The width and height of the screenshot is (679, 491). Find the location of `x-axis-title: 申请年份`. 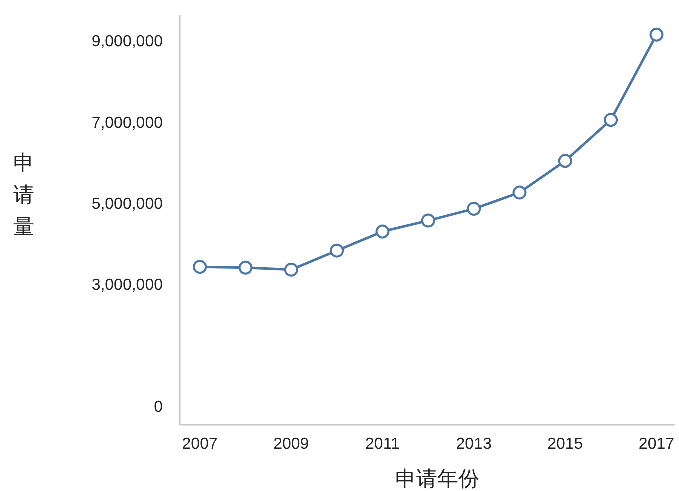

x-axis-title: 申请年份 is located at coordinates (438, 479).